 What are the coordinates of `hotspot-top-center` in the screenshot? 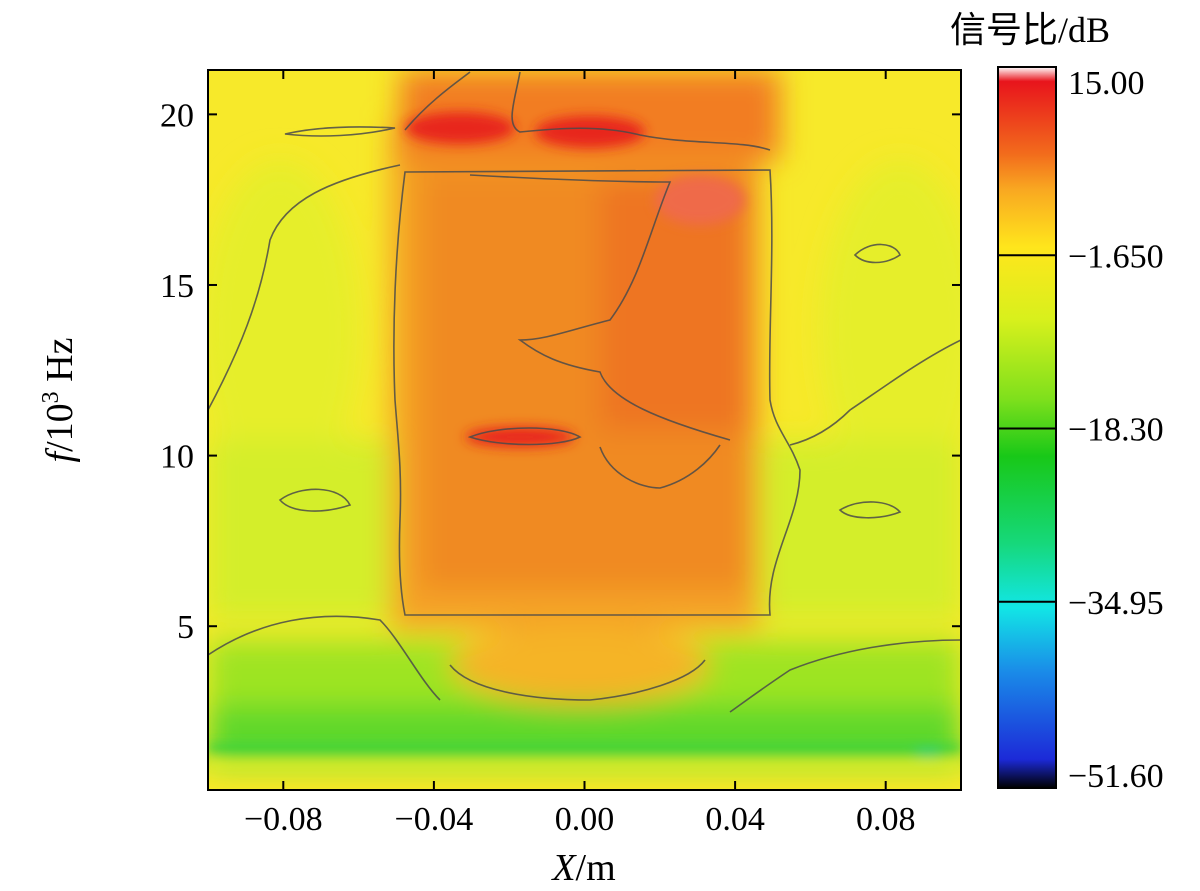 It's located at (590, 132).